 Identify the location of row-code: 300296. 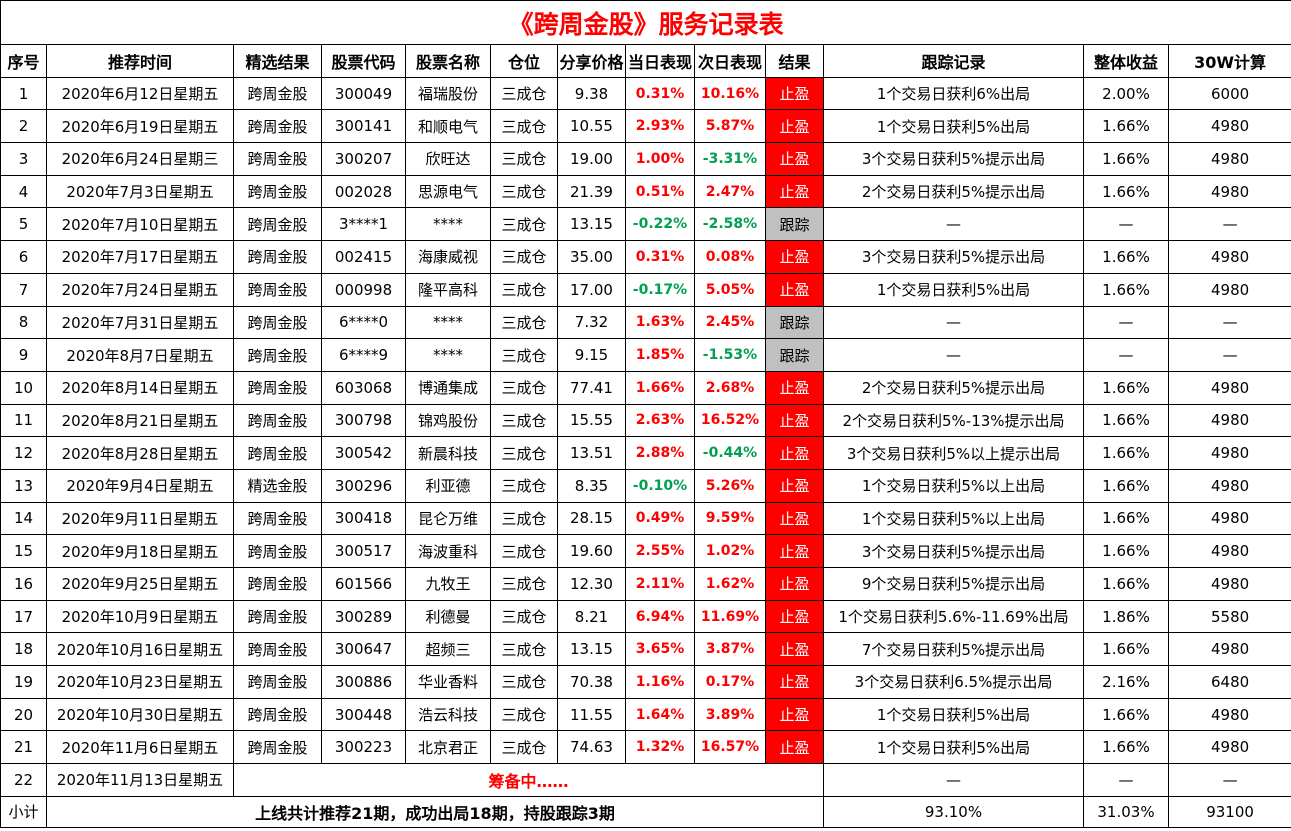
(363, 485).